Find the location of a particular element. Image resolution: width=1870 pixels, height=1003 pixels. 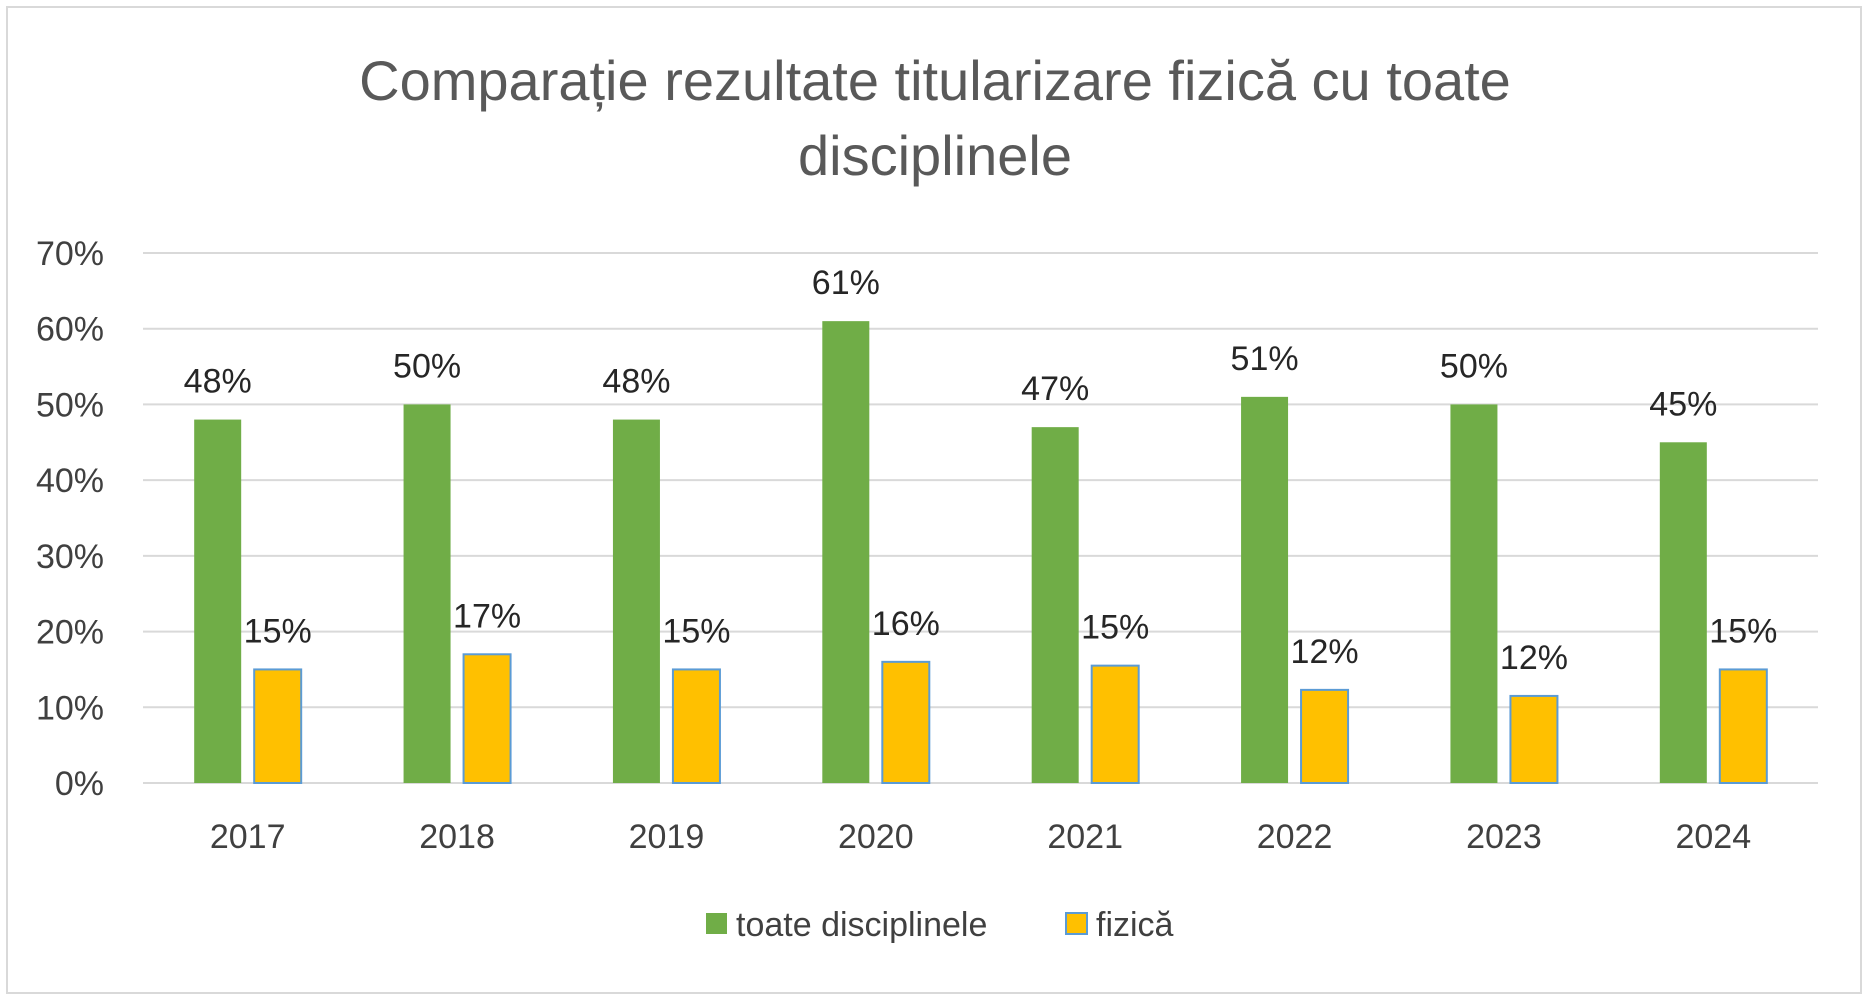

legend-label: fizică is located at coordinates (1135, 925).